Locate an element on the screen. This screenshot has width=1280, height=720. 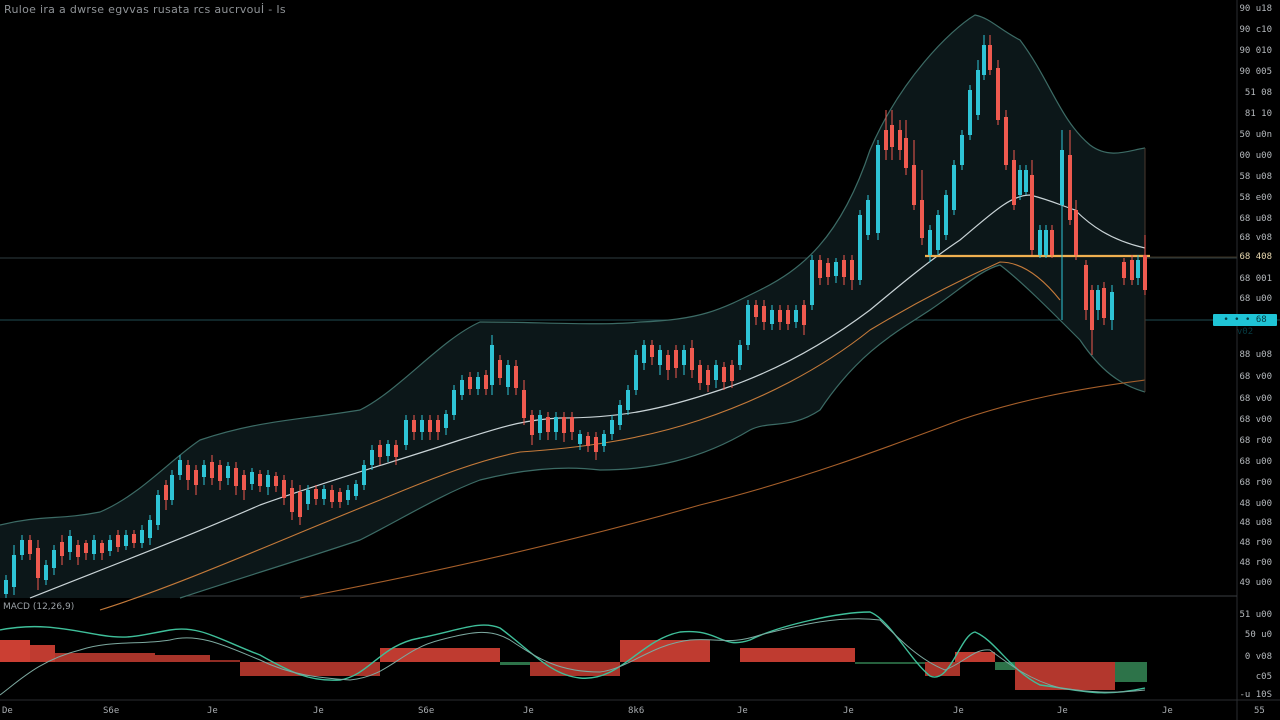
price-tick: 90 005 is located at coordinates (1255, 72).